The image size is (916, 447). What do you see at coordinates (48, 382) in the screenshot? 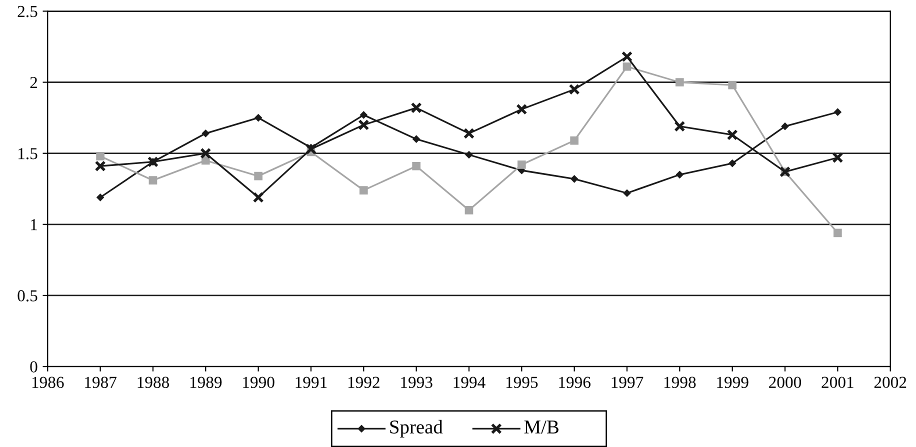
I see `x-tick-label: 1986` at bounding box center [48, 382].